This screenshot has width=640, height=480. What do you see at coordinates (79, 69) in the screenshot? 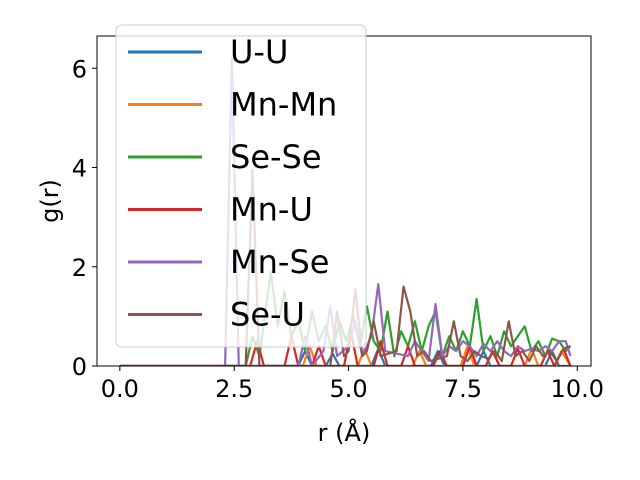
I see `y-tick-label: 6` at bounding box center [79, 69].